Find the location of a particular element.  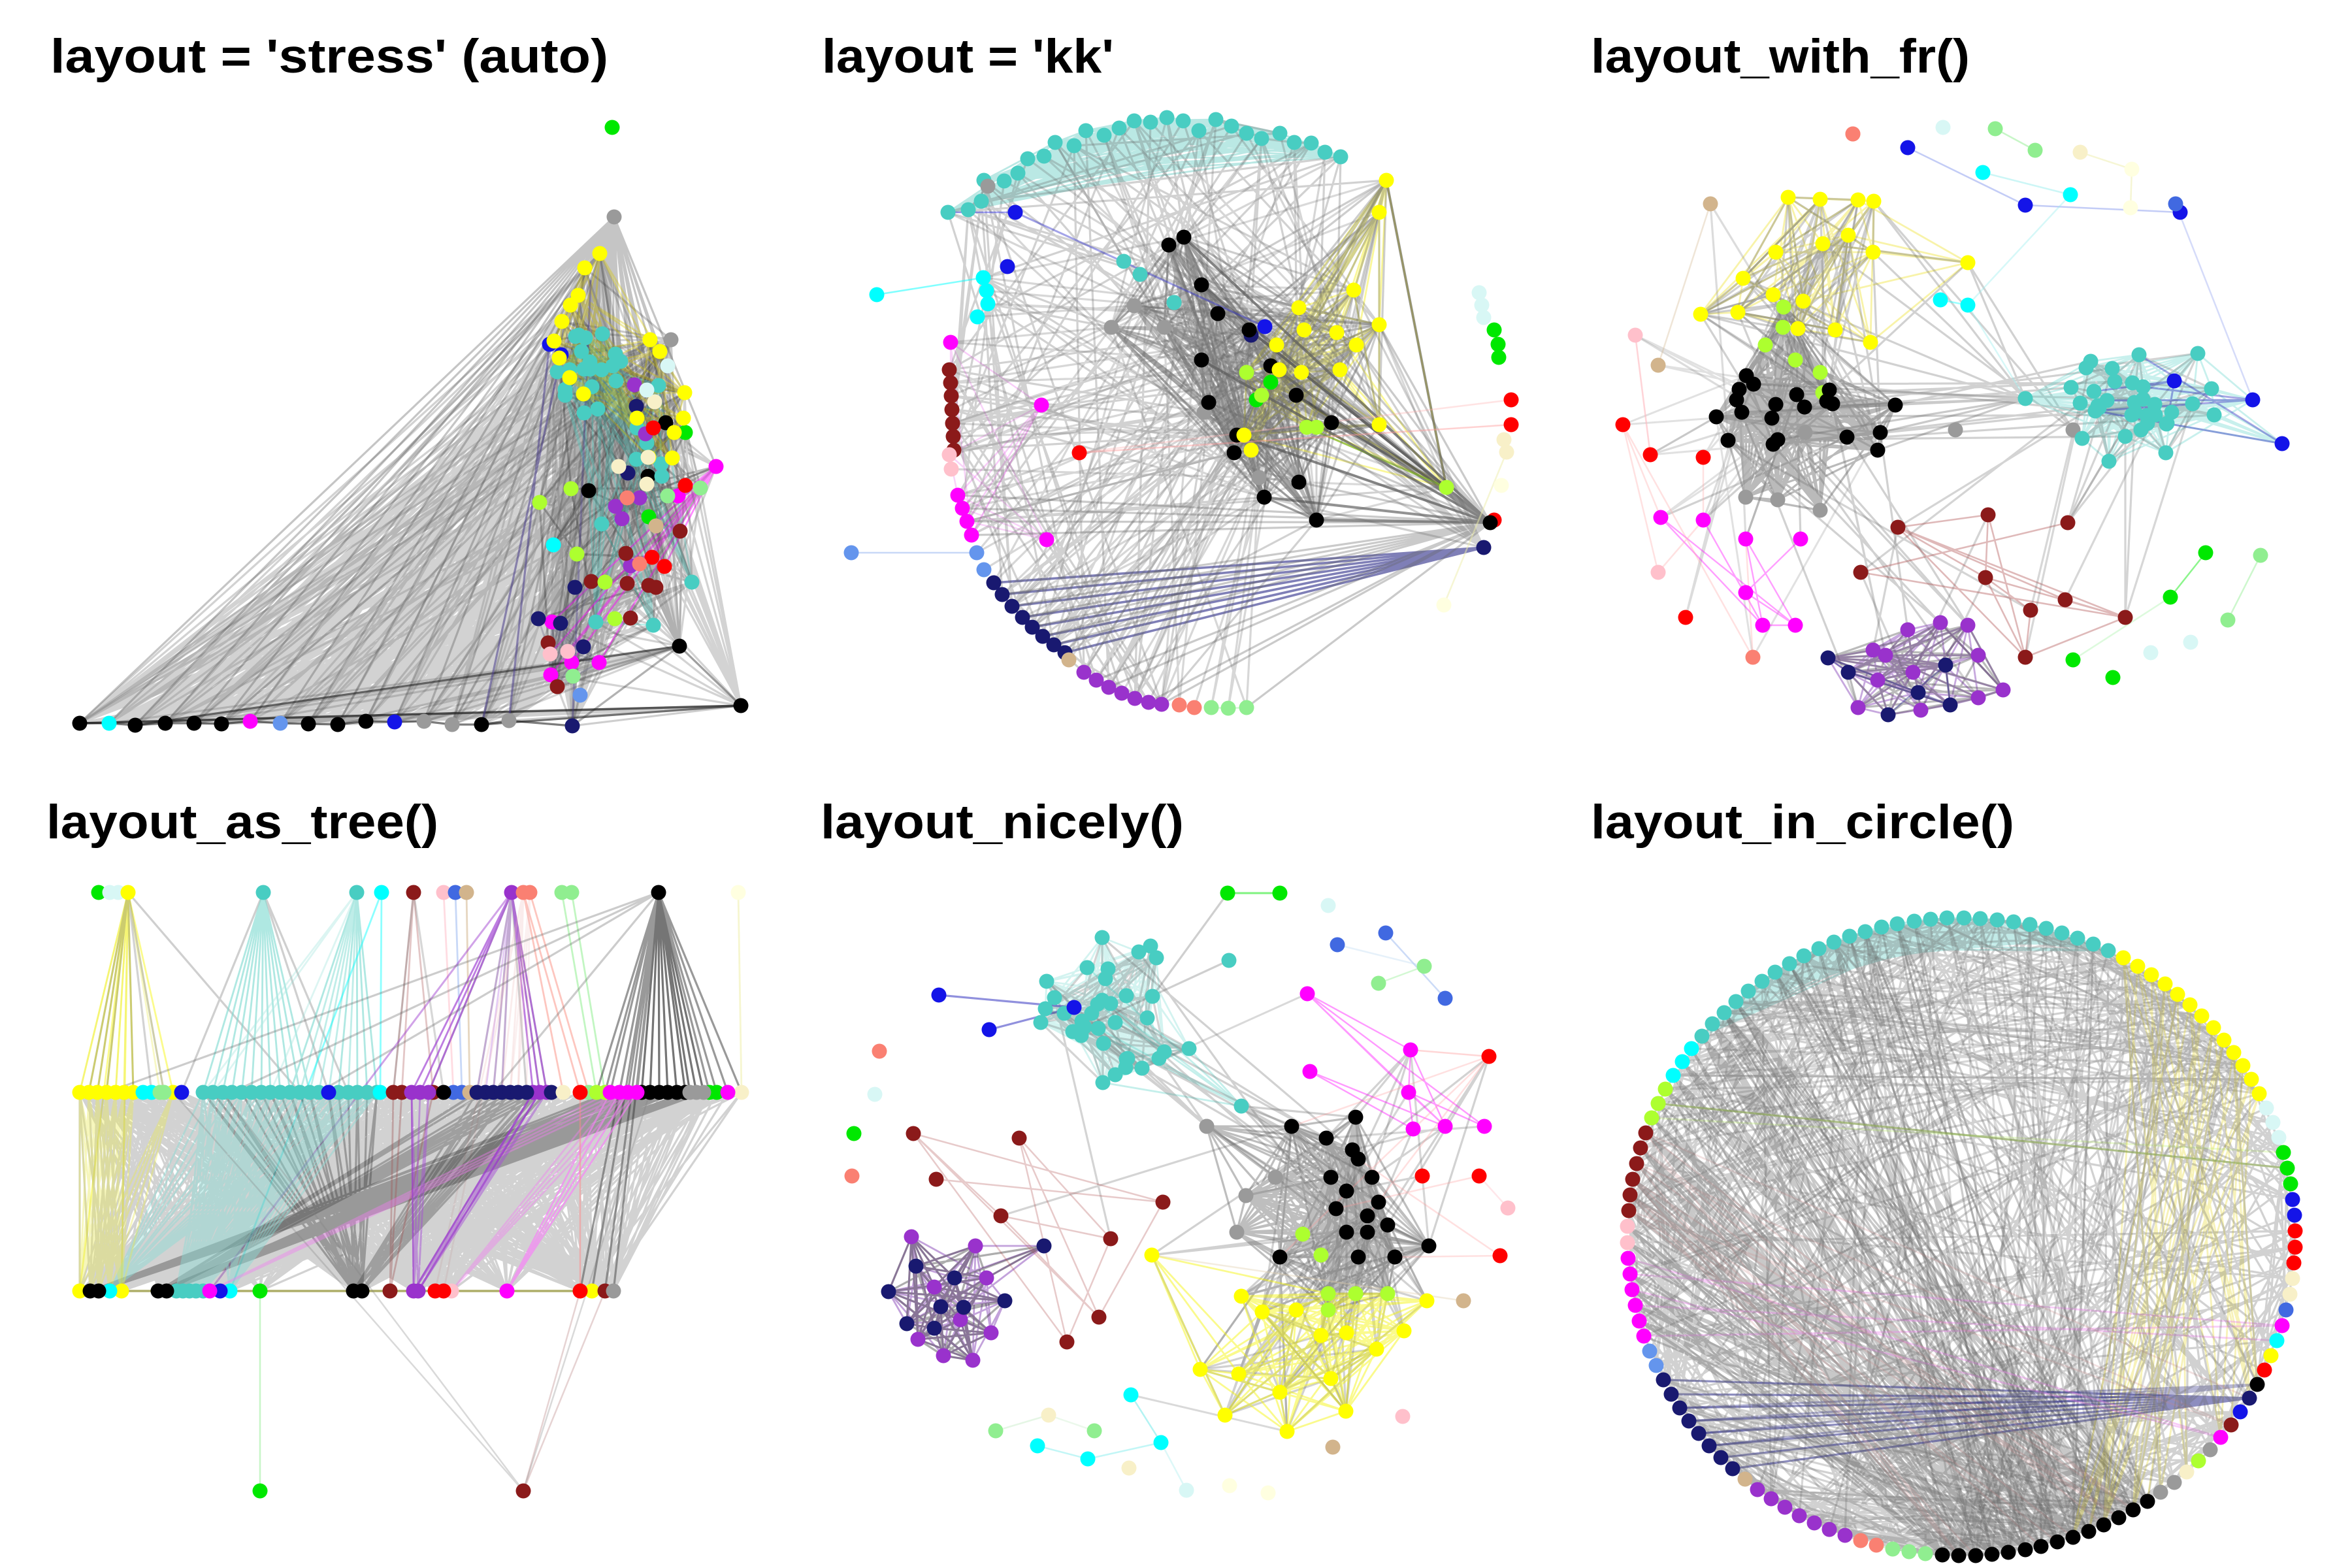

svg-text: layout_with_fr() is located at coordinates (1780, 56).